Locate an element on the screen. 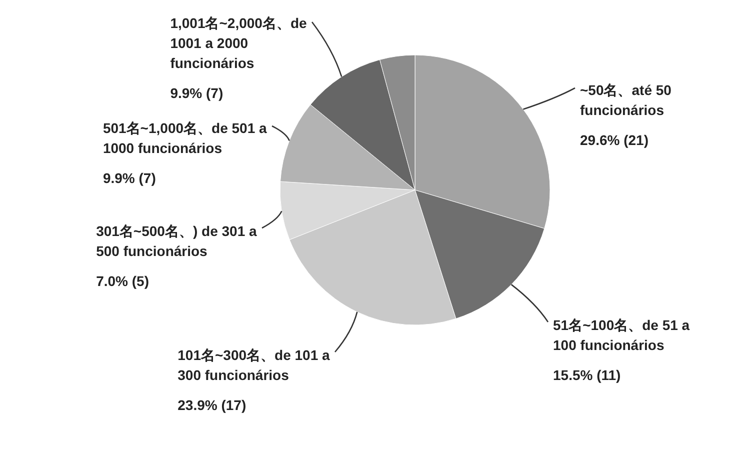 The height and width of the screenshot is (449, 756). slice-label: 1,001名~2,000名、de 1001 a 2000 funcionários is located at coordinates (238, 43).